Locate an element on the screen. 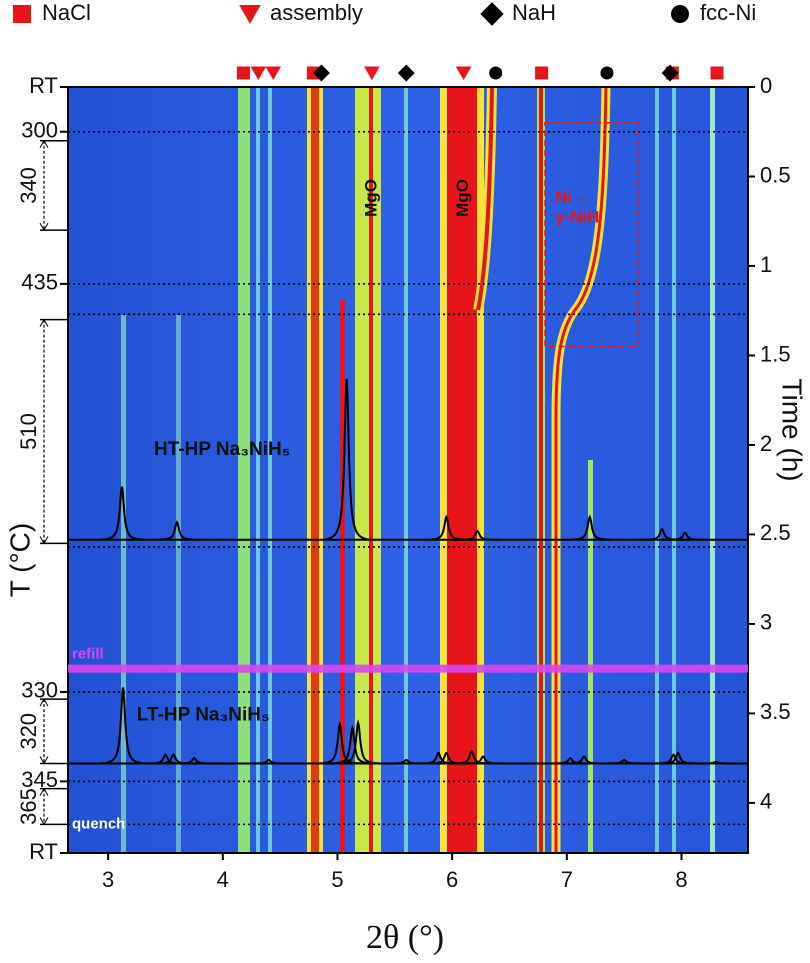 The height and width of the screenshot is (963, 810). y2-tick-label: 3.5 is located at coordinates (775, 711).